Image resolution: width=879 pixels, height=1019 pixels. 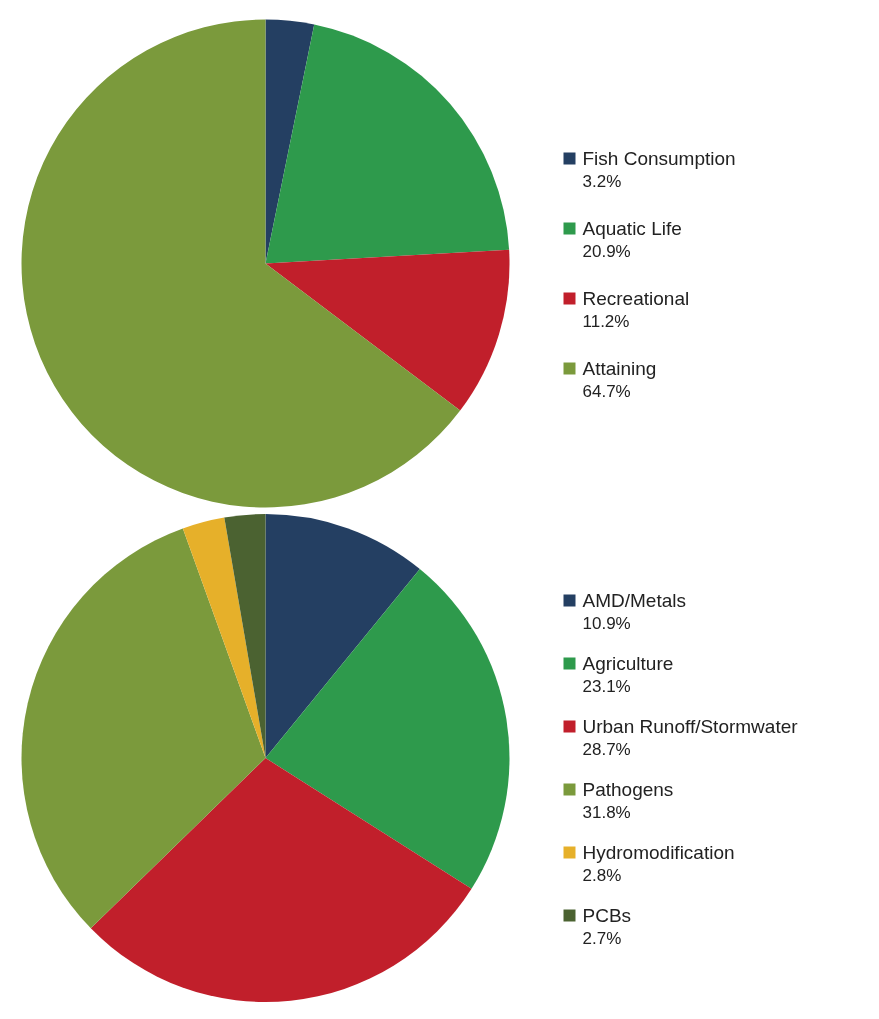 What do you see at coordinates (636, 298) in the screenshot?
I see `legend-label: Recreational` at bounding box center [636, 298].